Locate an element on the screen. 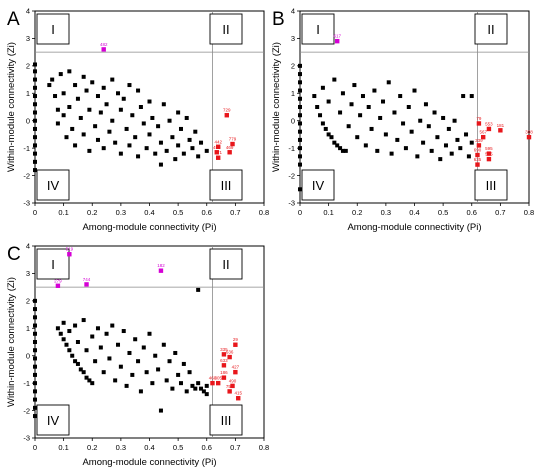 The image size is (550, 475). module-hub-point is located at coordinates (161, 270).